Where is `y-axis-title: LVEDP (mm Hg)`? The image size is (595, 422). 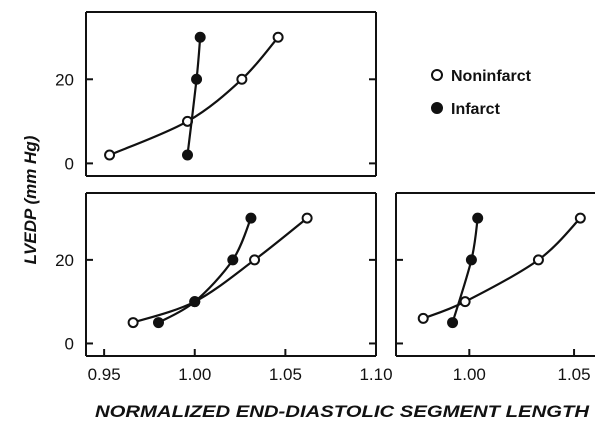 y-axis-title: LVEDP (mm Hg) is located at coordinates (30, 199).